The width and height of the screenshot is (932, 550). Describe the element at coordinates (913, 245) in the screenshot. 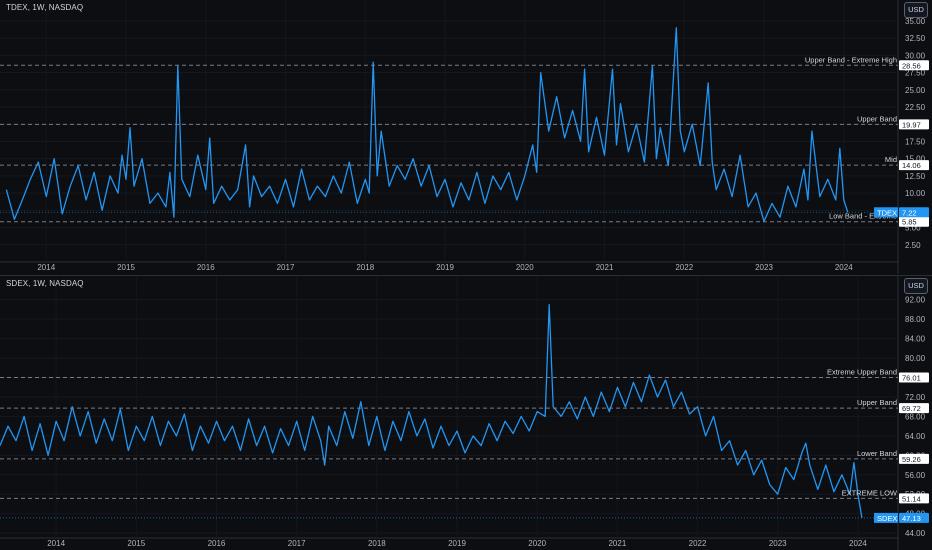

I see `price-axis-label: 2.50` at that location.